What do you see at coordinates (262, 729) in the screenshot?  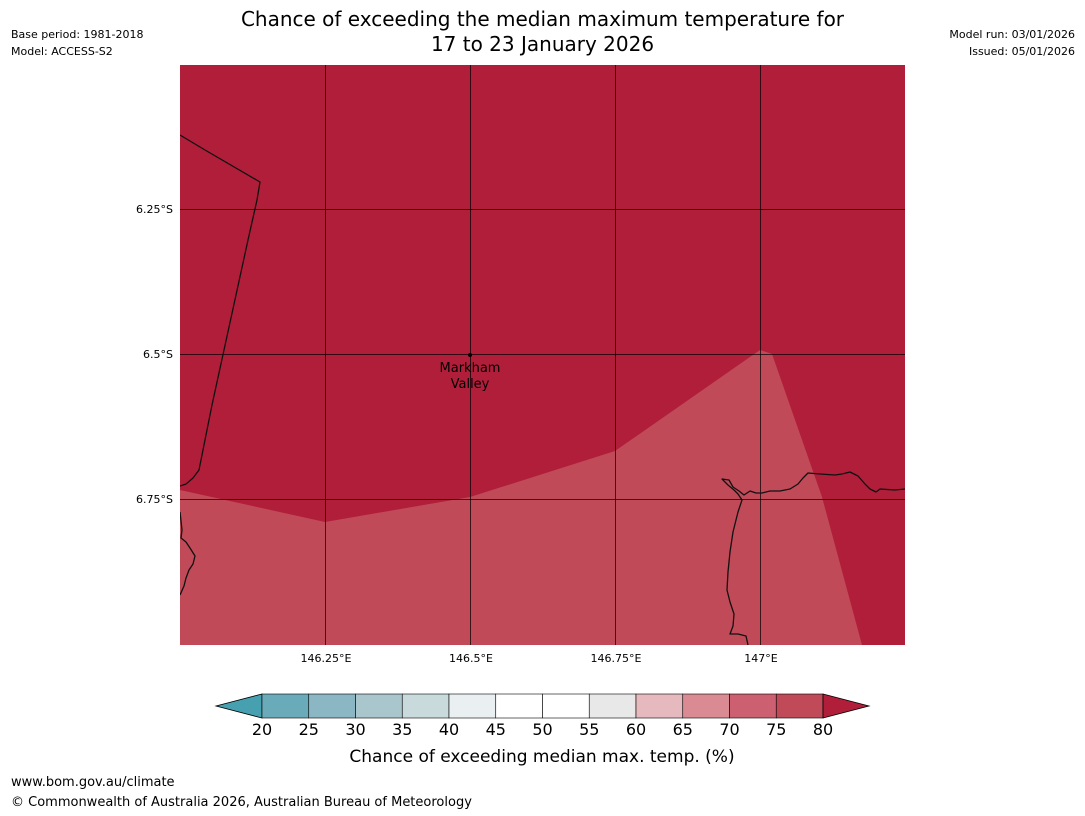 I see `colorbar-tick-label: 20` at bounding box center [262, 729].